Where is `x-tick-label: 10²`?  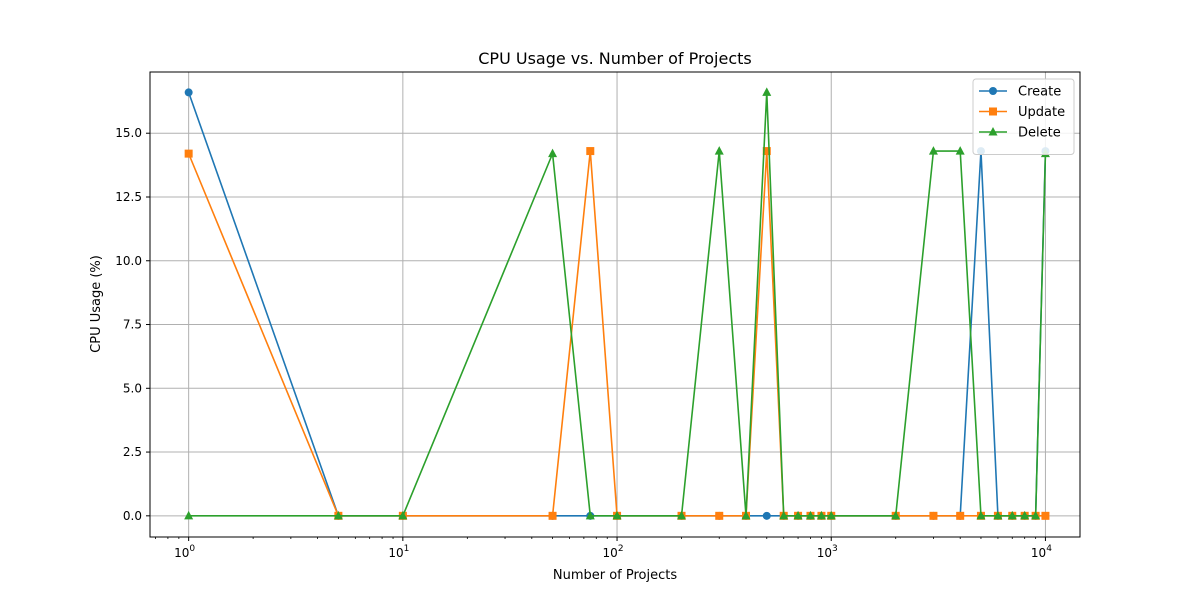 x-tick-label: 10² is located at coordinates (613, 552).